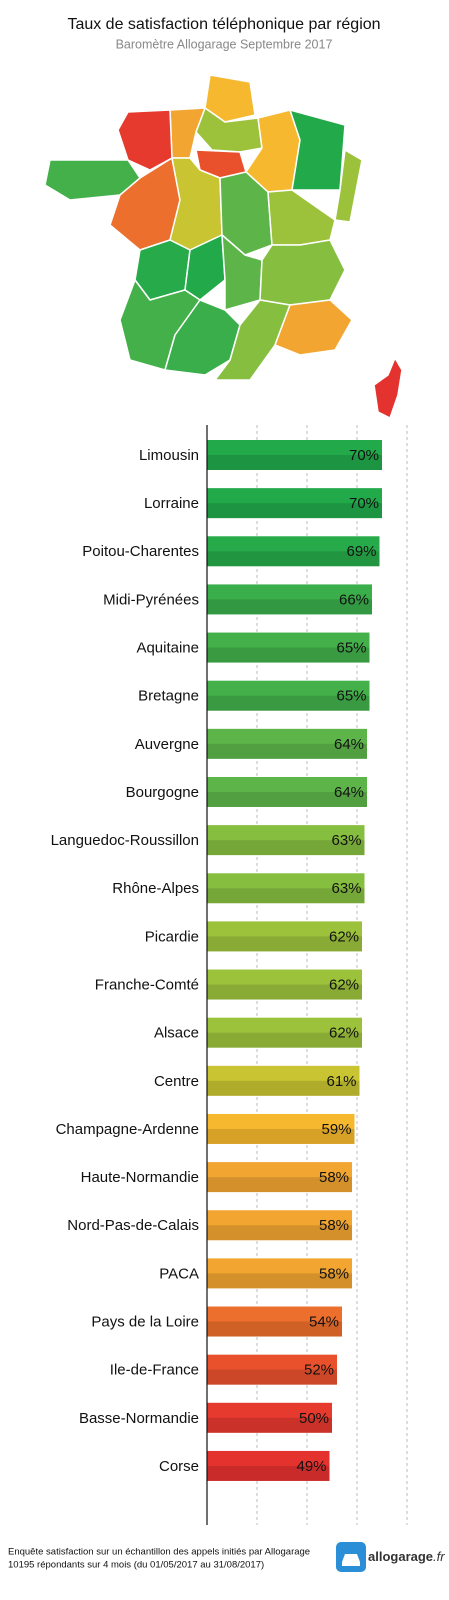  I want to click on category-label: Nord-Pas-de-Calais, so click(133, 1225).